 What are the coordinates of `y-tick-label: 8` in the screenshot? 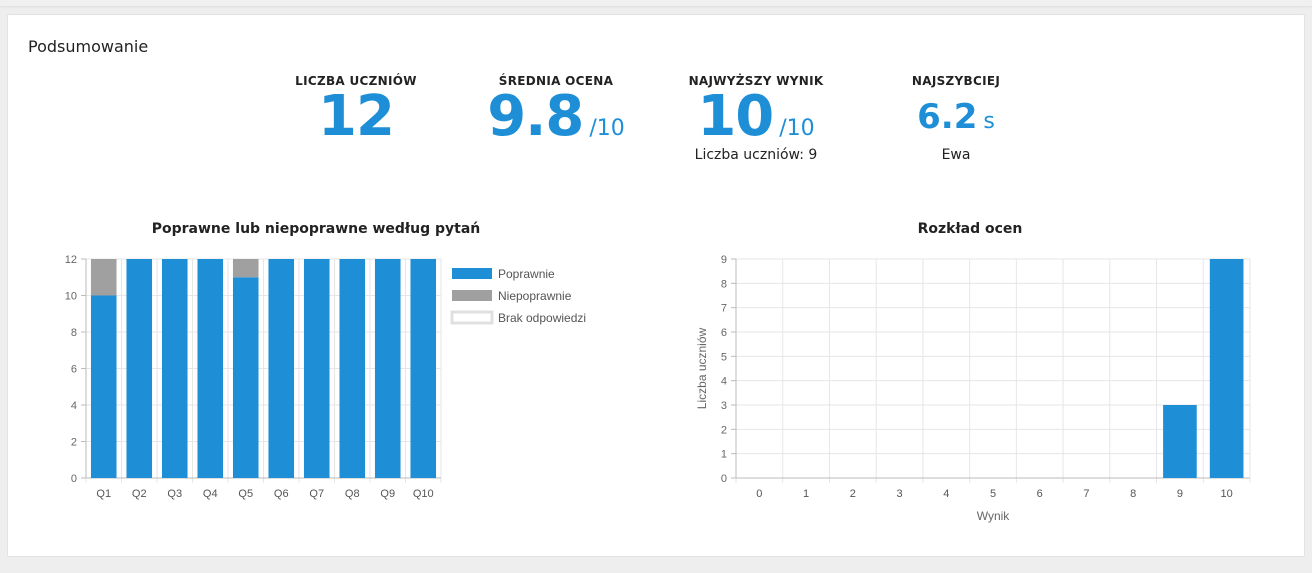 It's located at (74, 333).